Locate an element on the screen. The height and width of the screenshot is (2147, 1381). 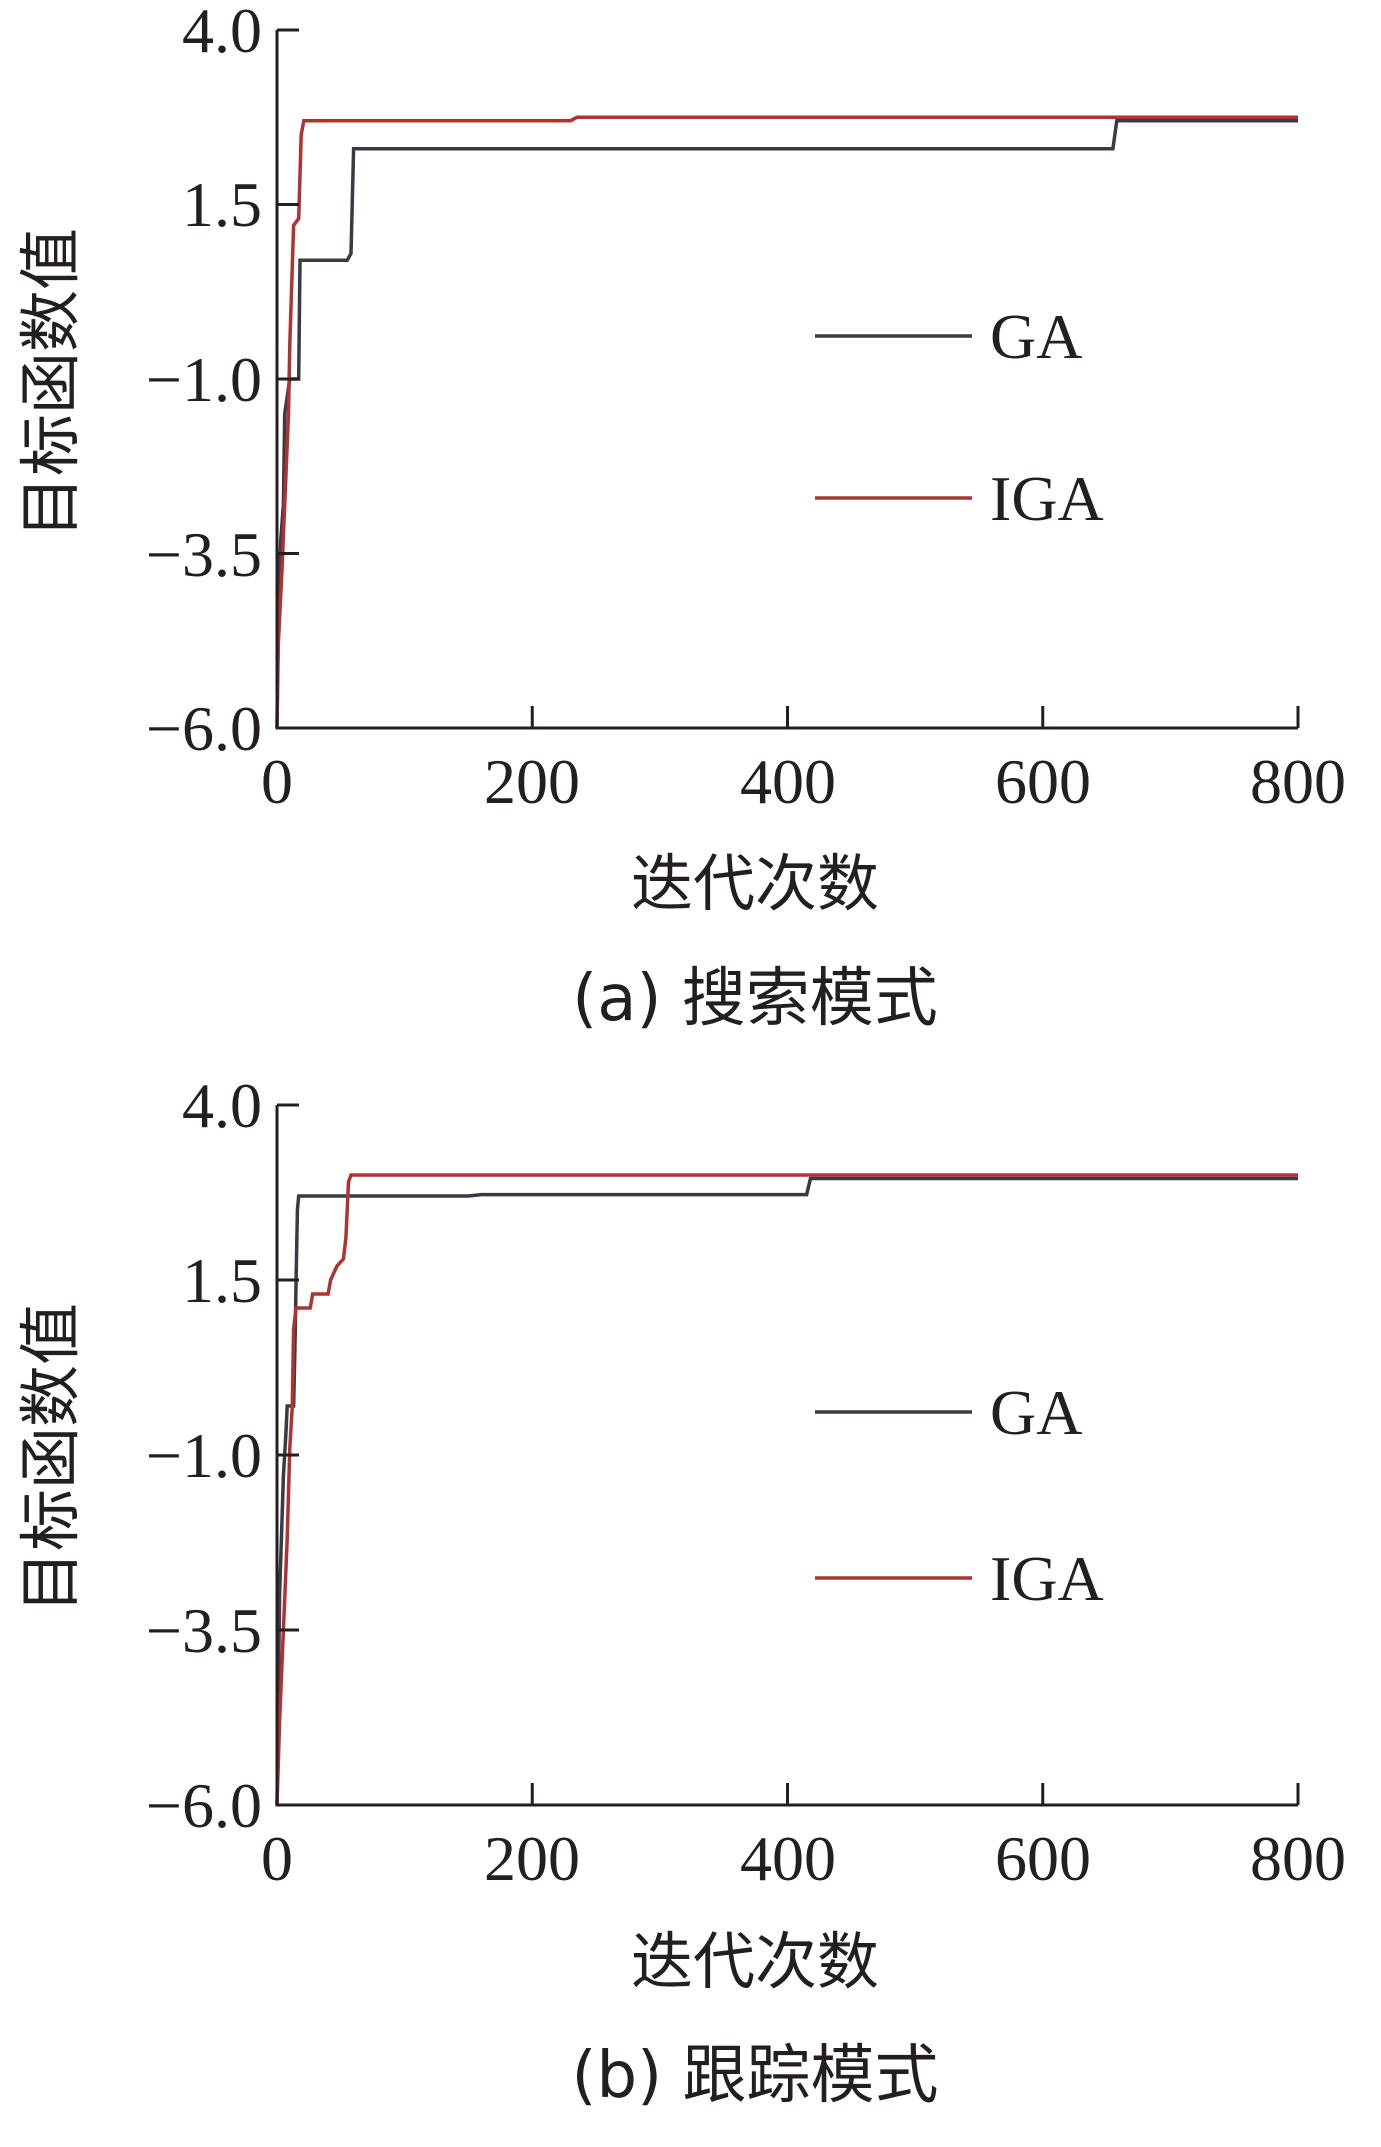
chart-a-xlabel: 迭代次数 is located at coordinates (755, 883).